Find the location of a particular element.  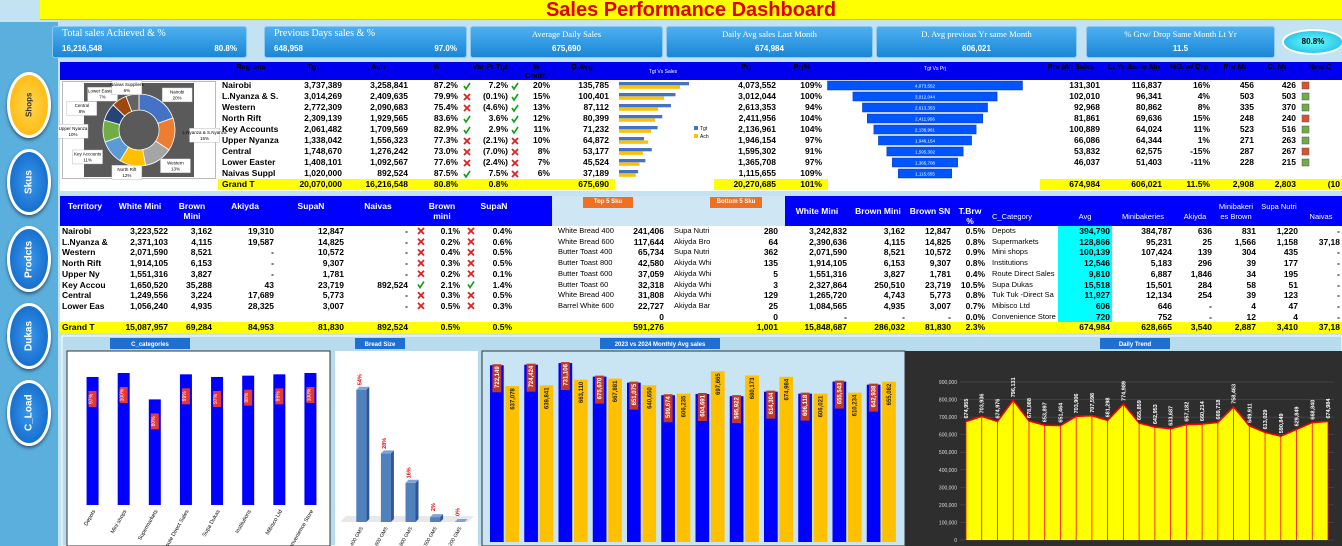

table-cell: 4 is located at coordinates (1295, 316).